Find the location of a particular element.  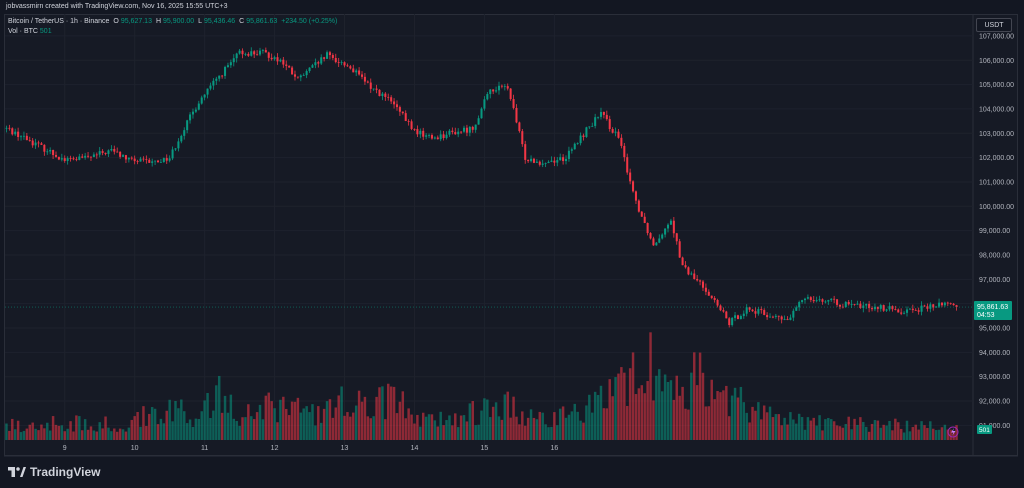

volume-tag is located at coordinates (984, 429).